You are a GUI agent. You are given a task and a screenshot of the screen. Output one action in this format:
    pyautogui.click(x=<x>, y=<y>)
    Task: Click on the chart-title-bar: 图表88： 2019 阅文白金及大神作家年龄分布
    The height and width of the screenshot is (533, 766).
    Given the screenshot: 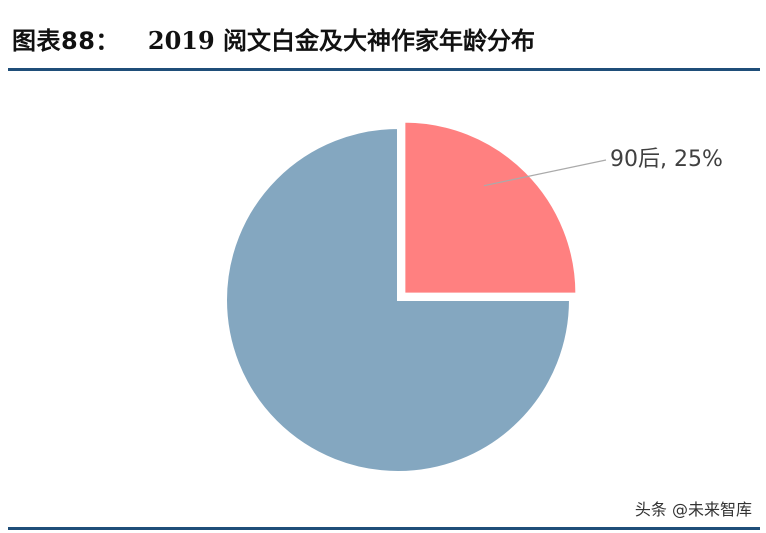 What is the action you would take?
    pyautogui.click(x=273, y=38)
    